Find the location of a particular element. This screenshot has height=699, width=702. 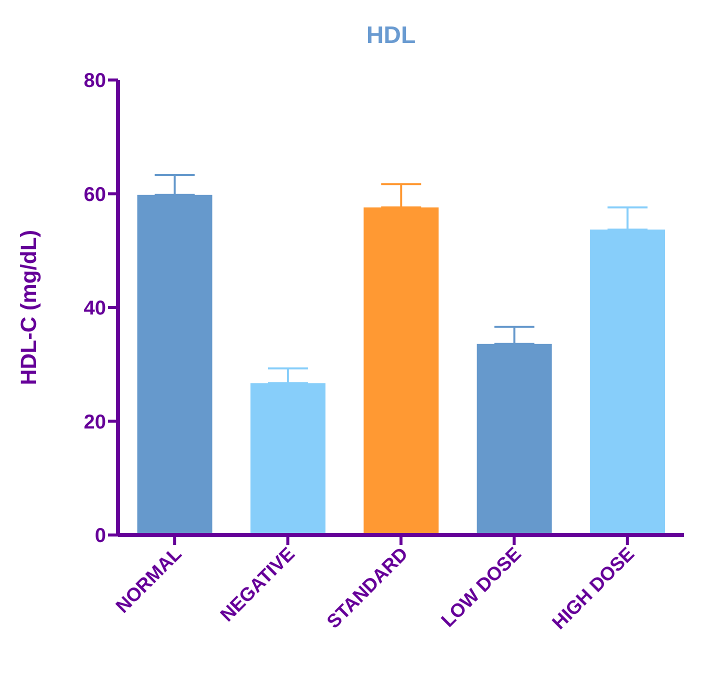

y-tick-label: 0 is located at coordinates (100, 536).